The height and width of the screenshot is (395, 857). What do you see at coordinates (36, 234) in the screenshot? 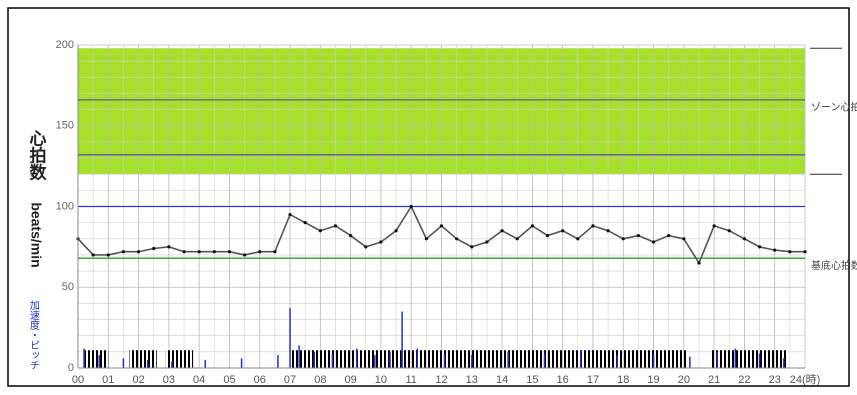
I see `y-unit: beats/min` at bounding box center [36, 234].